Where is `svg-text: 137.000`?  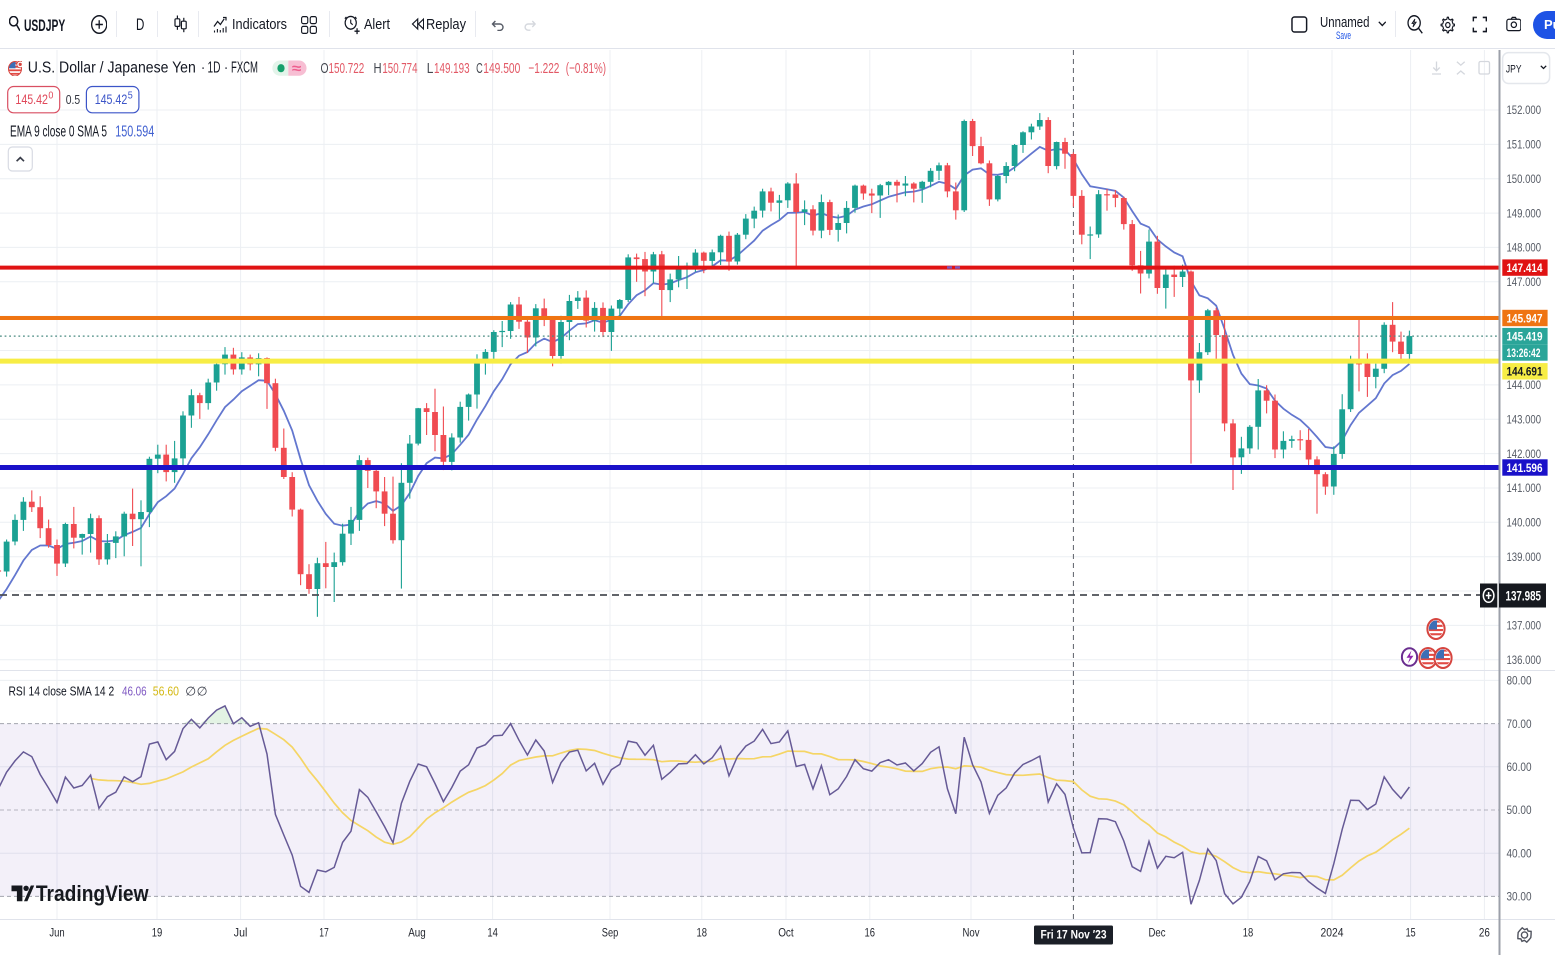
svg-text: 137.000 is located at coordinates (1524, 626).